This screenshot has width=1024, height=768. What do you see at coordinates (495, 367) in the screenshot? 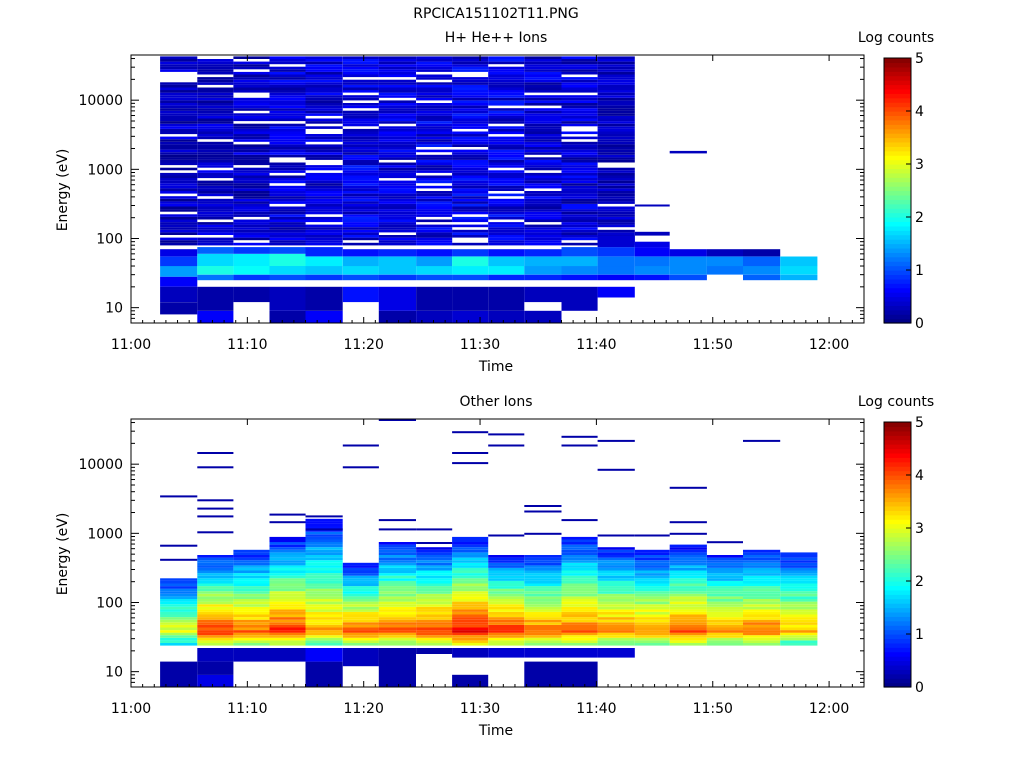
I see `x-axis-label: Time` at bounding box center [495, 367].